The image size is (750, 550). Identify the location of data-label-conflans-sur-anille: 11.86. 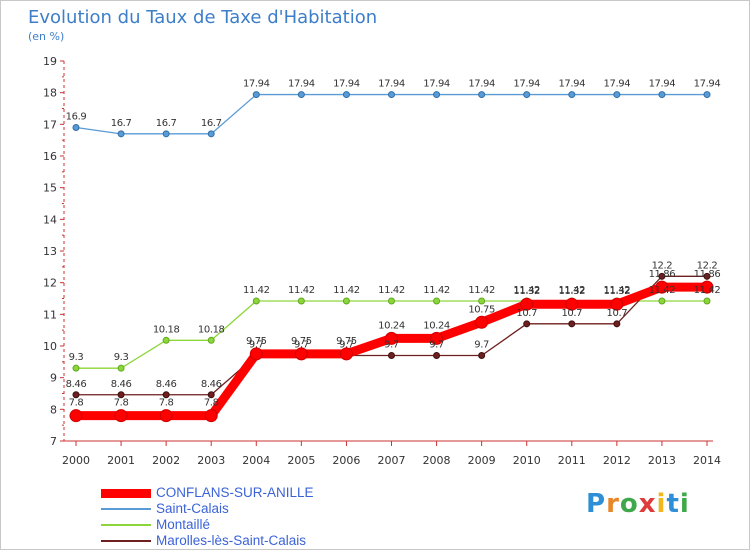
(662, 274).